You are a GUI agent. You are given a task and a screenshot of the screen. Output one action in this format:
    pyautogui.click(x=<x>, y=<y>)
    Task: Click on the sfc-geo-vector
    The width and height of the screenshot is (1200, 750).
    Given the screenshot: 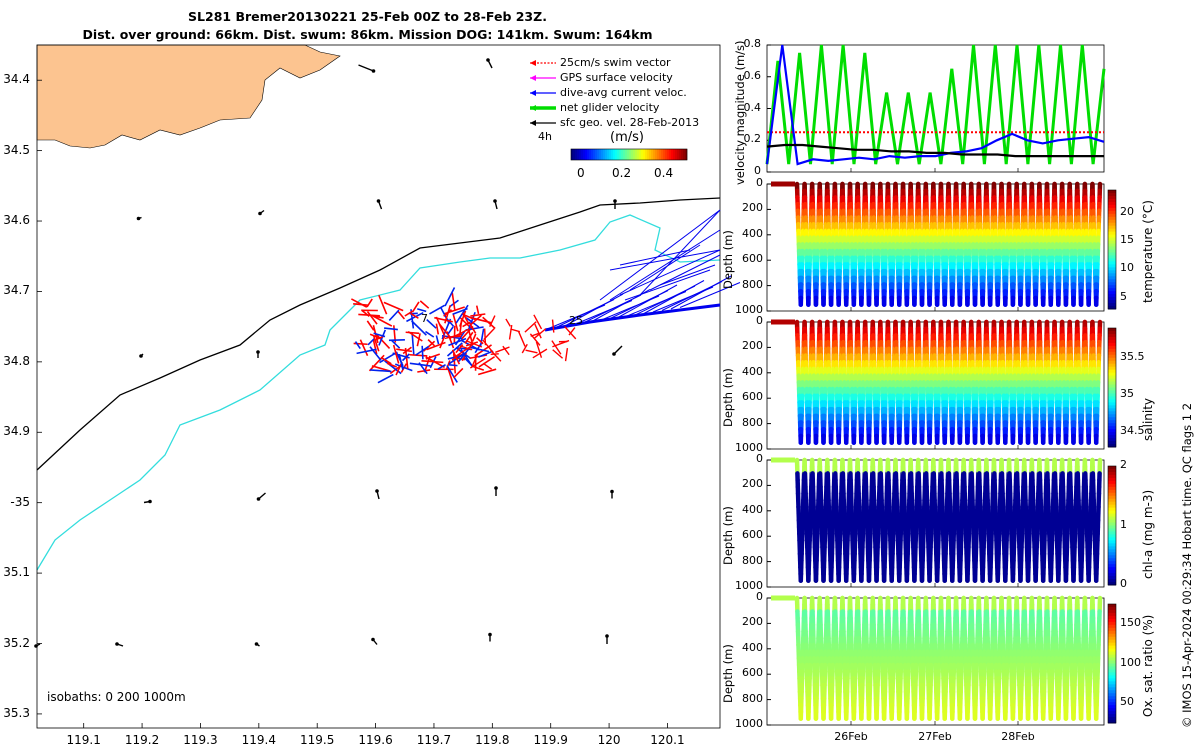 What is the action you would take?
    pyautogui.click(x=366, y=68)
    